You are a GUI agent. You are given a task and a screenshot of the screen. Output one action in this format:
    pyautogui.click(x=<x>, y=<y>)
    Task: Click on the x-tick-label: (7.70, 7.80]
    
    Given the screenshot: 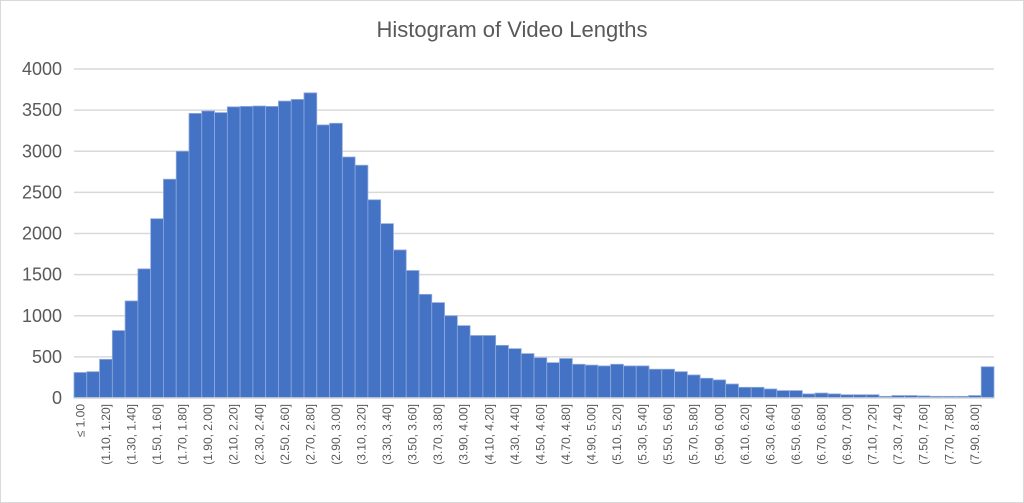 What is the action you would take?
    pyautogui.click(x=949, y=434)
    